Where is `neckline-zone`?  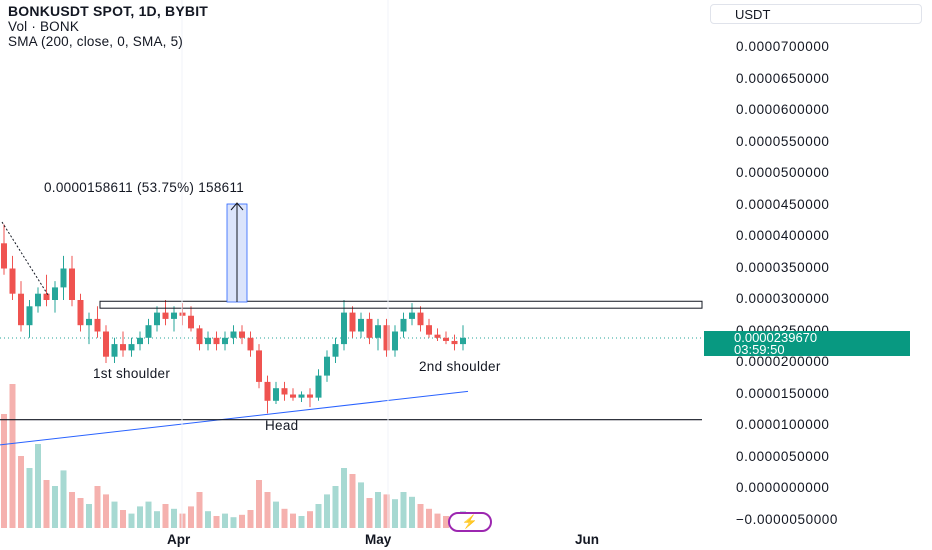 neckline-zone is located at coordinates (401, 304).